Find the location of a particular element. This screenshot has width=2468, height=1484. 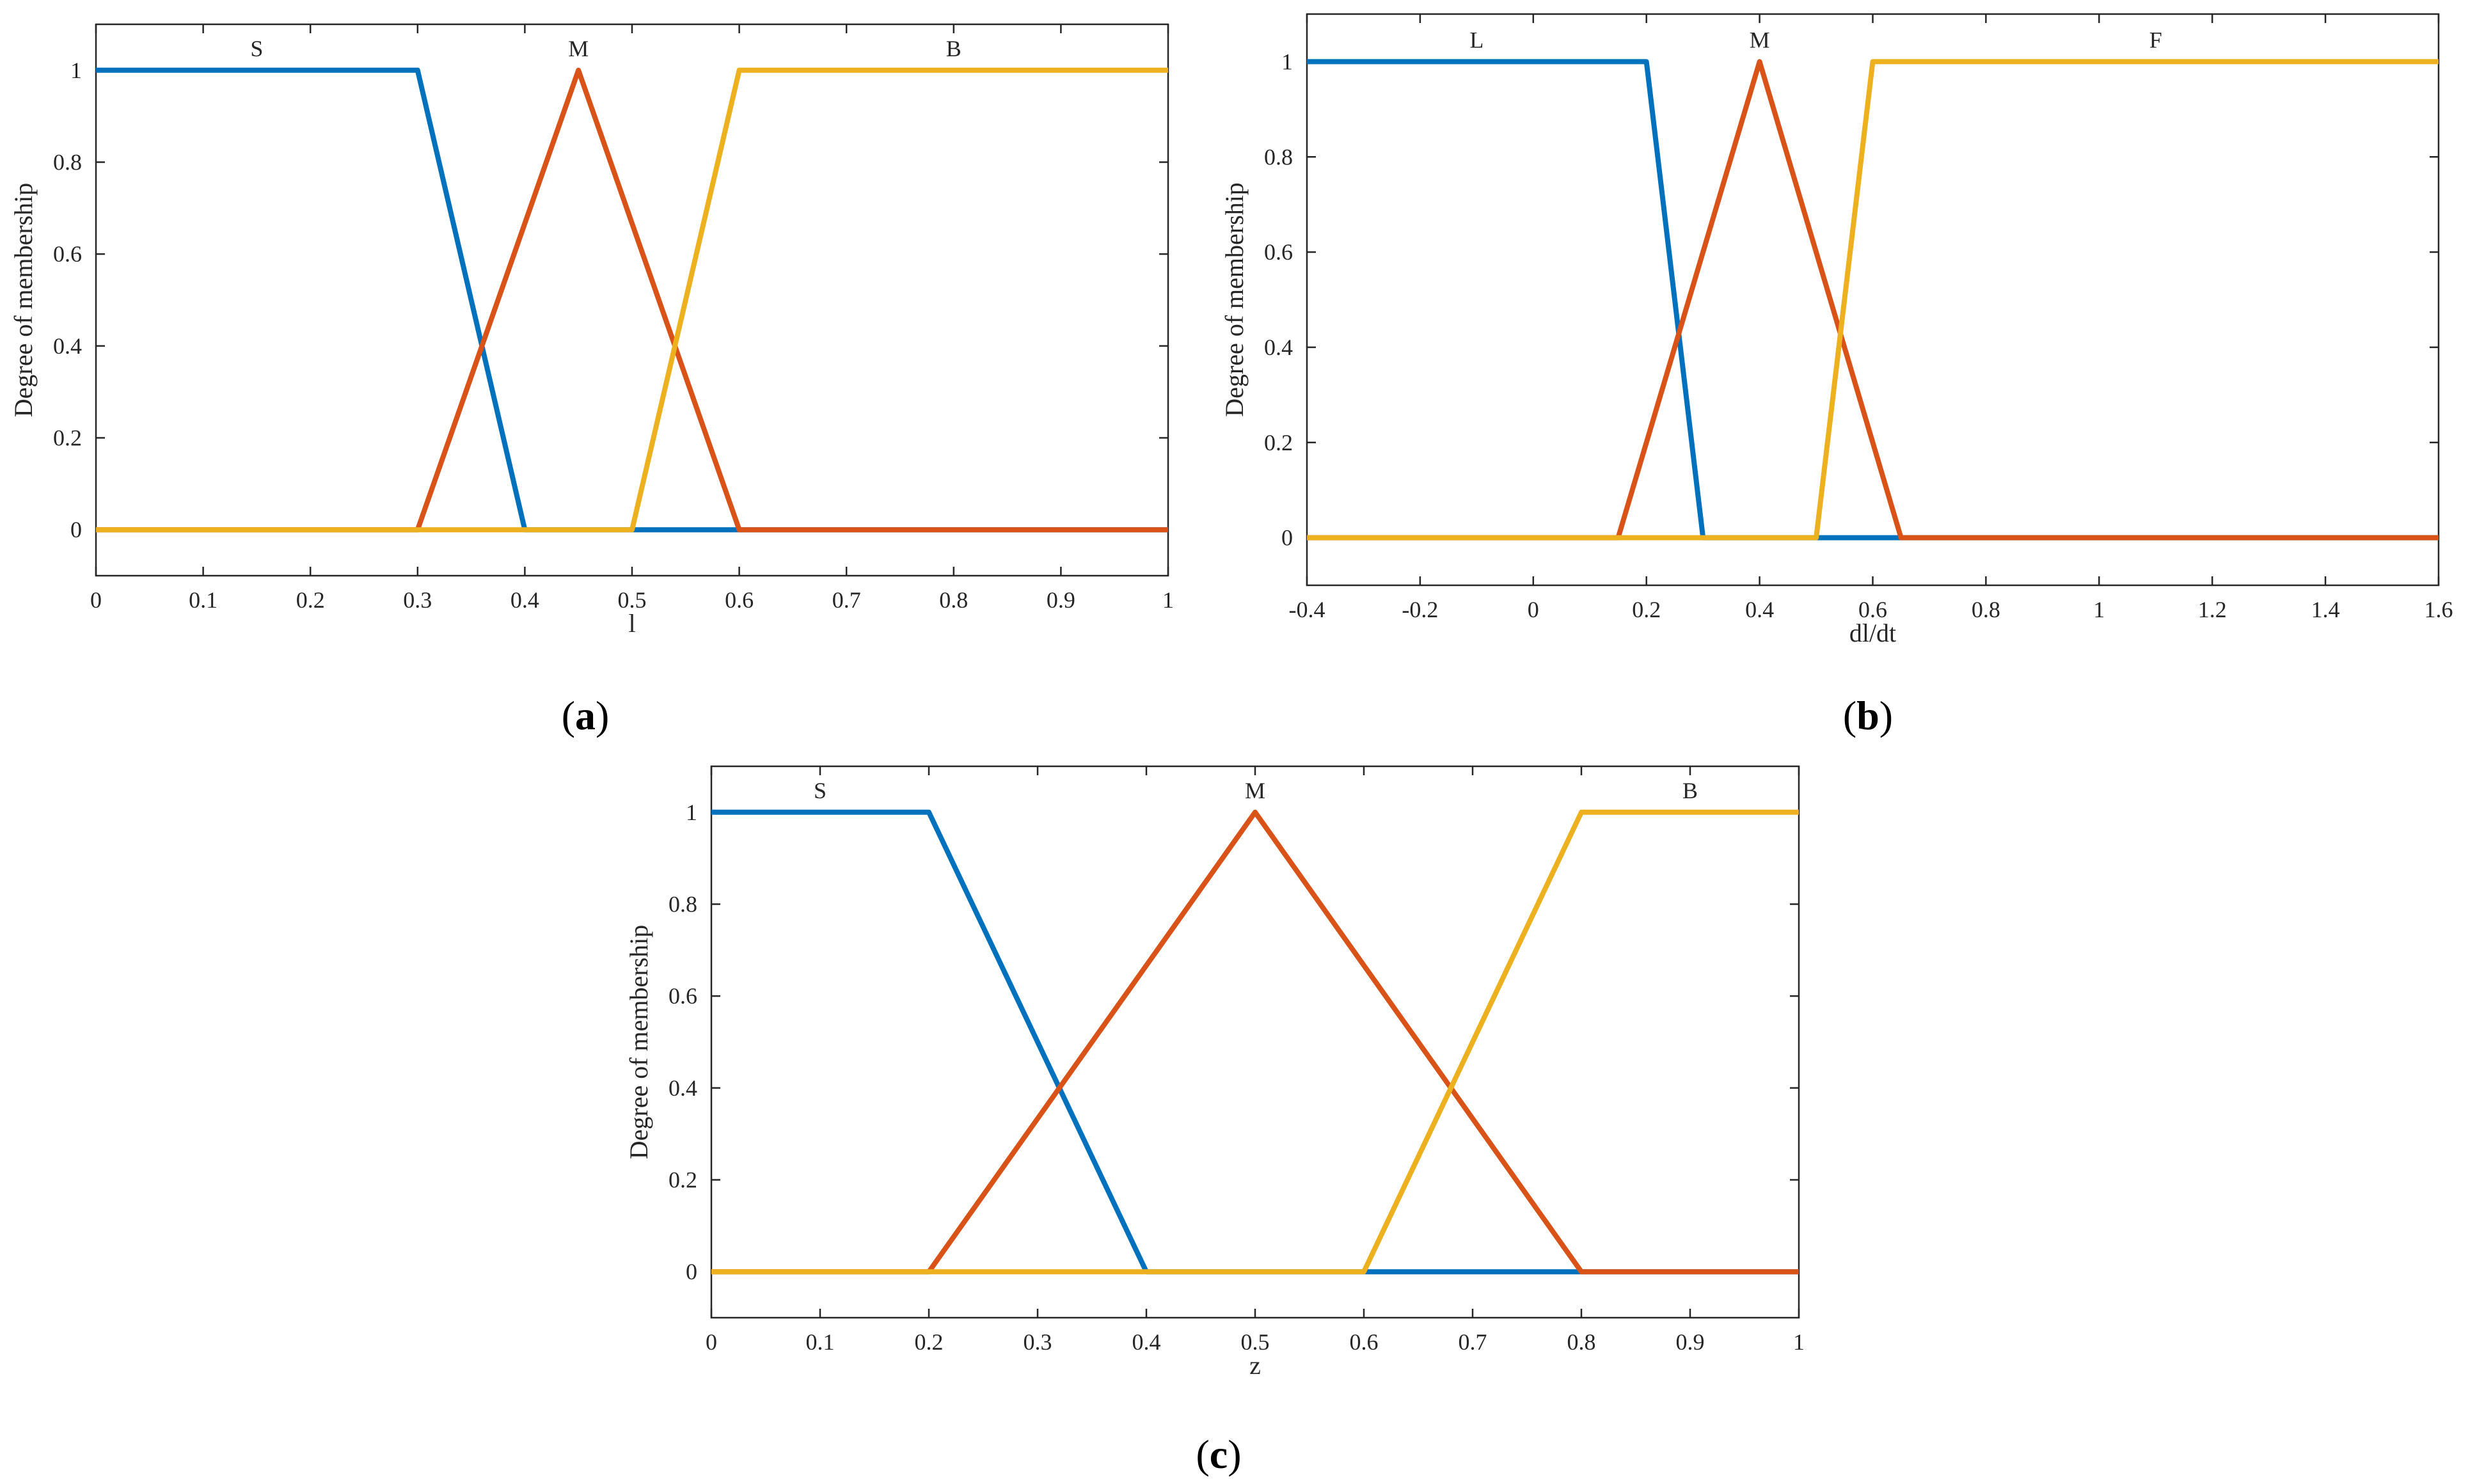

series-label: L is located at coordinates (1476, 39).